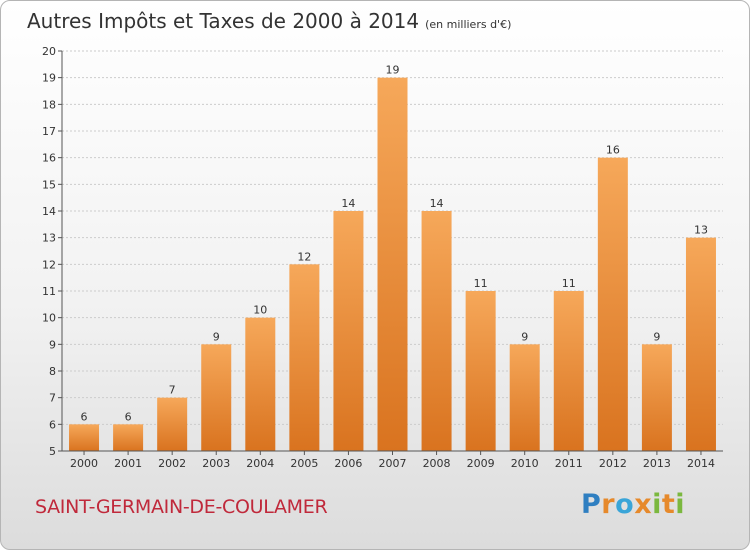 This screenshot has height=550, width=750. Describe the element at coordinates (656, 397) in the screenshot. I see `bar-2013` at that location.